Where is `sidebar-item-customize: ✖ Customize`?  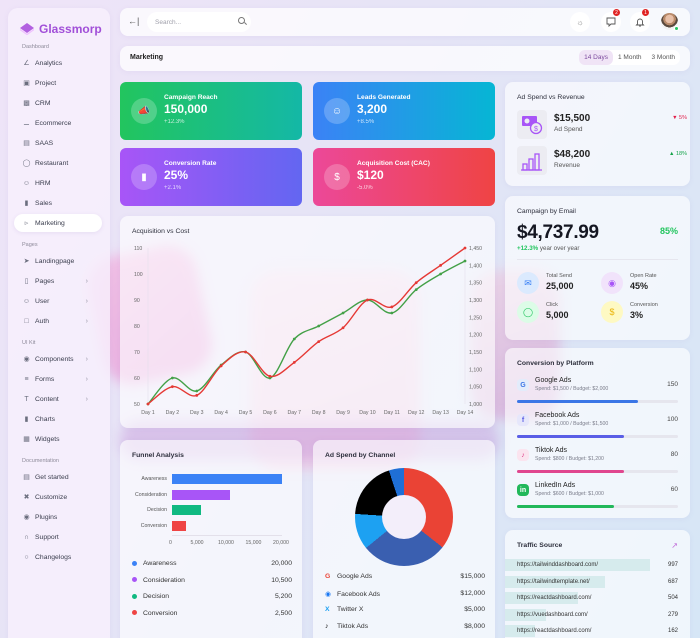 sidebar-item-customize: ✖ Customize is located at coordinates (58, 497).